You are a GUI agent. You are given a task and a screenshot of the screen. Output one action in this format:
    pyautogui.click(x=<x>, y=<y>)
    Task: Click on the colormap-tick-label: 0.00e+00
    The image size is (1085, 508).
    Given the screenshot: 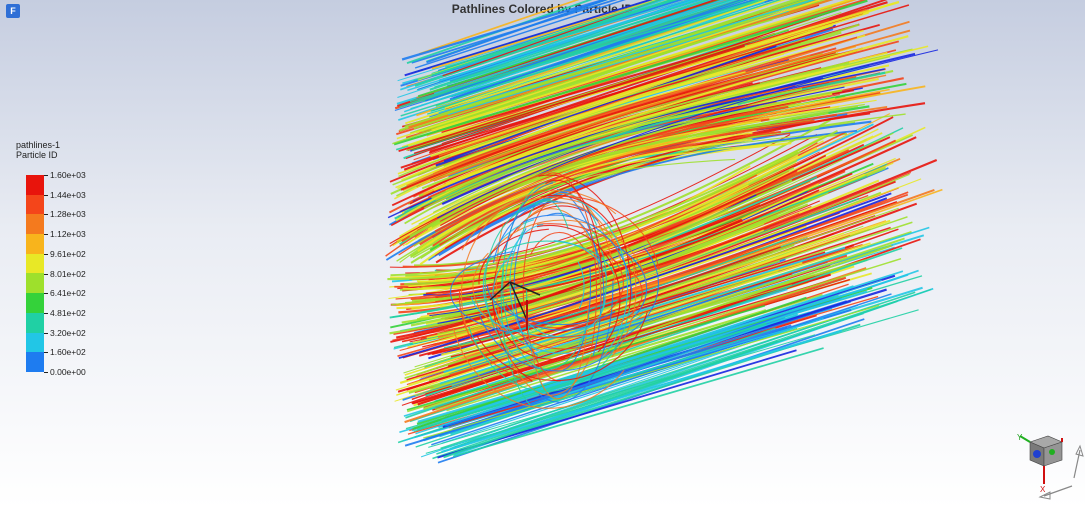 What is the action you would take?
    pyautogui.click(x=68, y=372)
    